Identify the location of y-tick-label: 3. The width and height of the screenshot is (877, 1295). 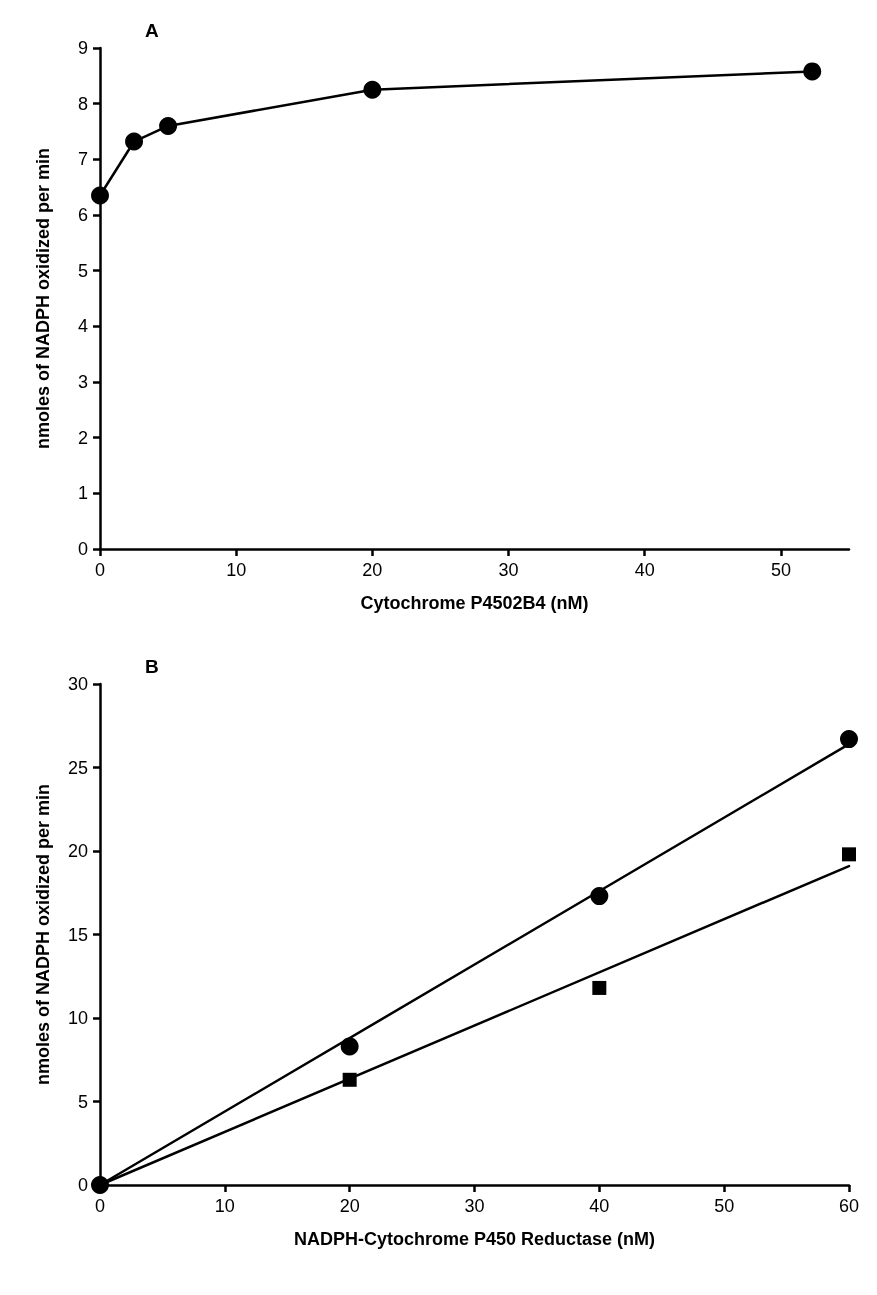
(82, 382).